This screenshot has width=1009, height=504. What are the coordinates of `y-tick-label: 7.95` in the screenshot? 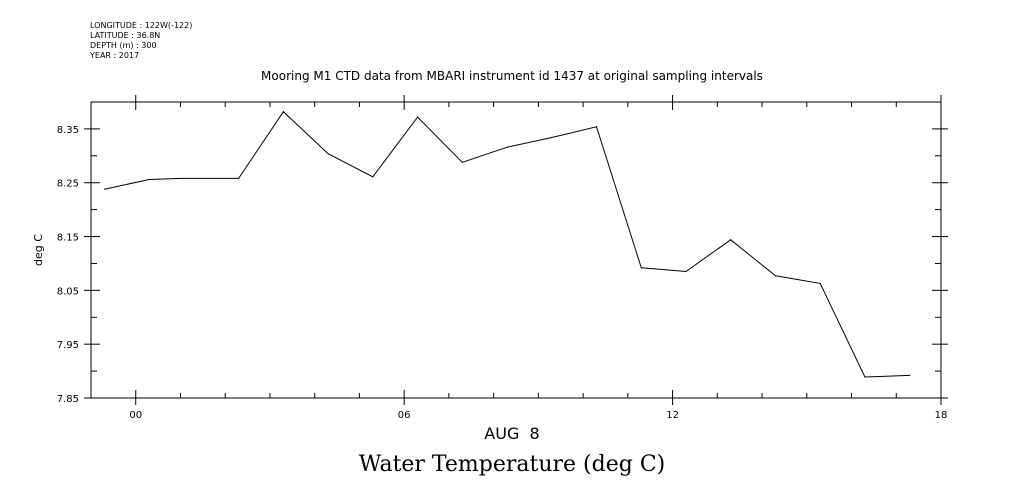 It's located at (68, 345).